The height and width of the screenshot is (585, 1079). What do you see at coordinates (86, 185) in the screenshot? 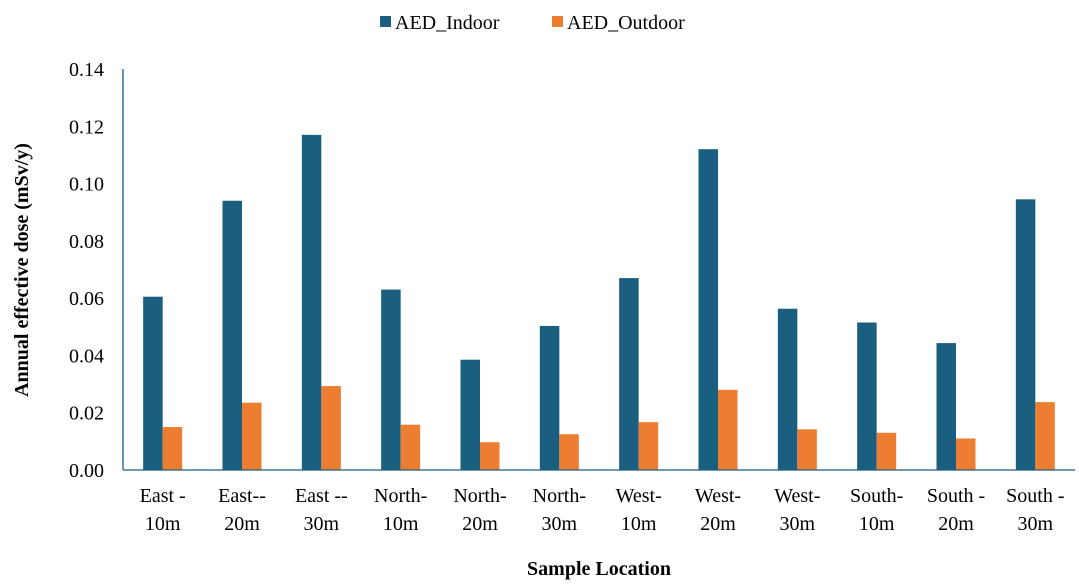
I see `y-tick-label: 0.10` at bounding box center [86, 185].